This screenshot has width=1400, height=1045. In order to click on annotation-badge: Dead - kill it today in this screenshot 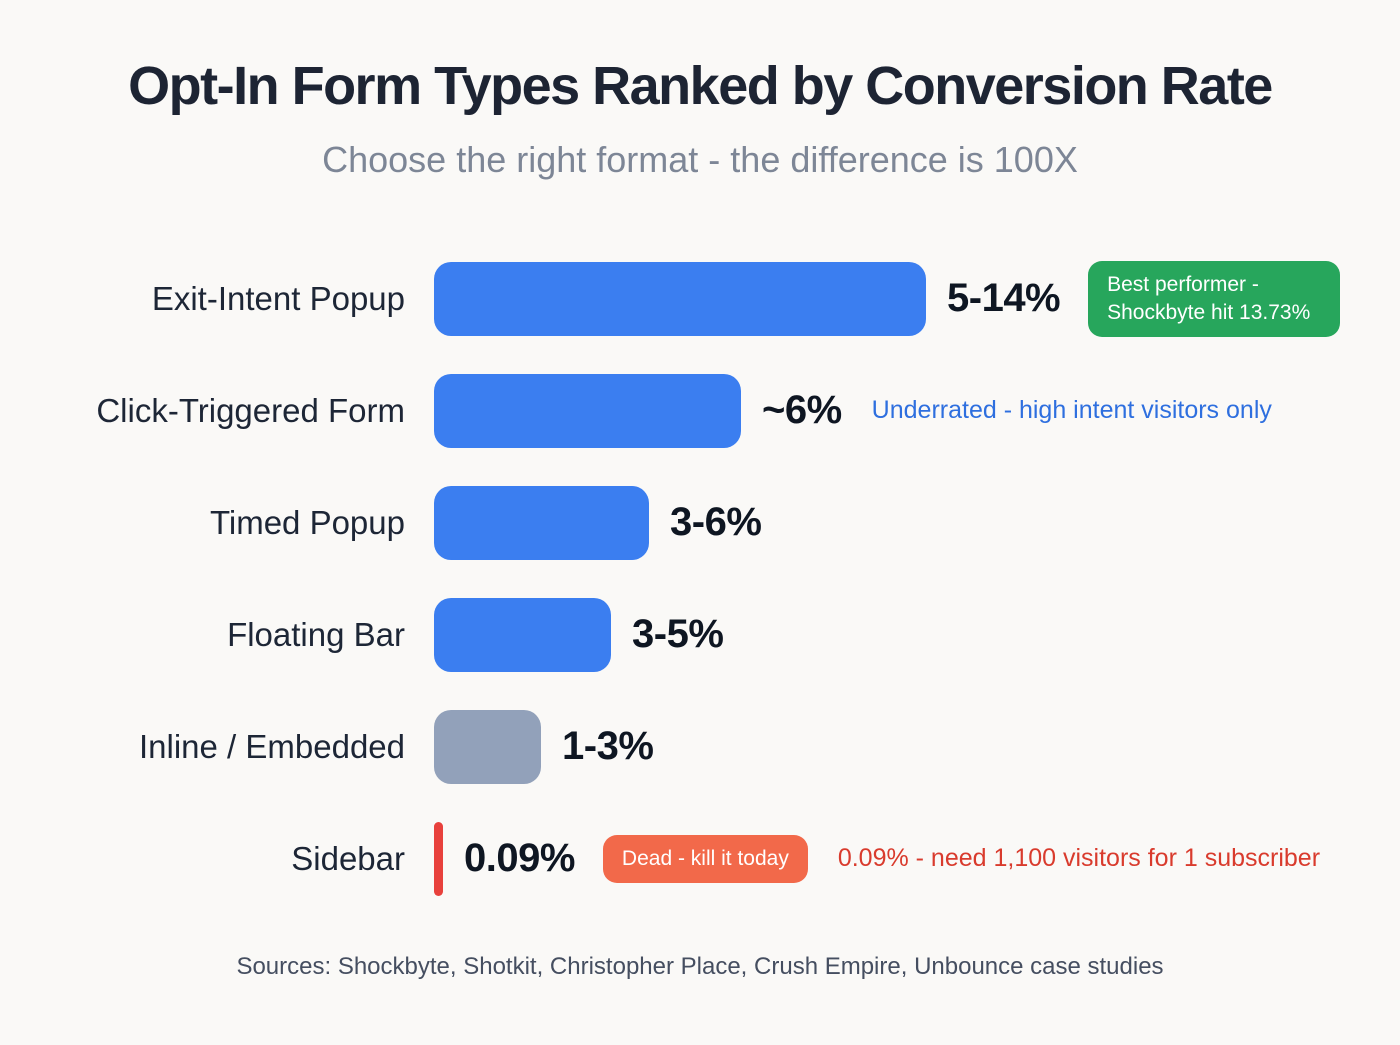, I will do `click(705, 858)`.